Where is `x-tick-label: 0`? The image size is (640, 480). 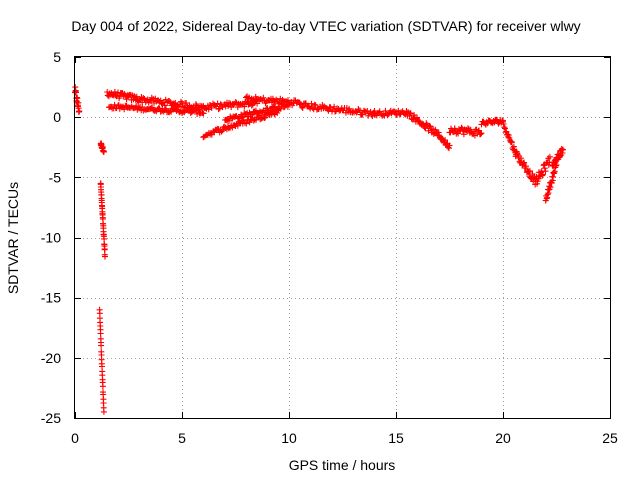 x-tick-label: 0 is located at coordinates (75, 438).